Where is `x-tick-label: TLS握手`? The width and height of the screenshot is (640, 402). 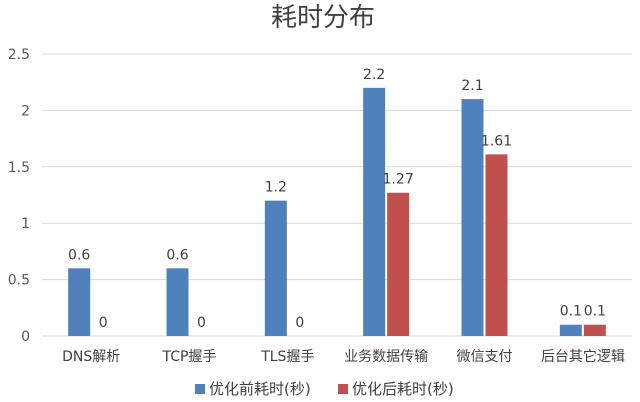
x-tick-label: TLS握手 is located at coordinates (287, 357).